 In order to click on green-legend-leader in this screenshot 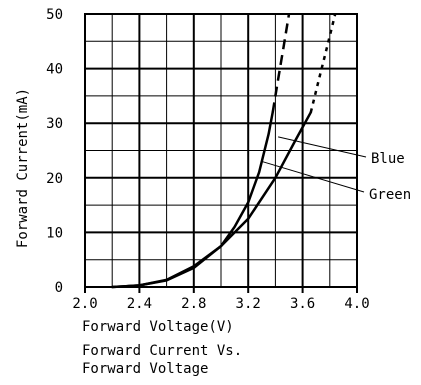, I will do `click(313, 176)`.